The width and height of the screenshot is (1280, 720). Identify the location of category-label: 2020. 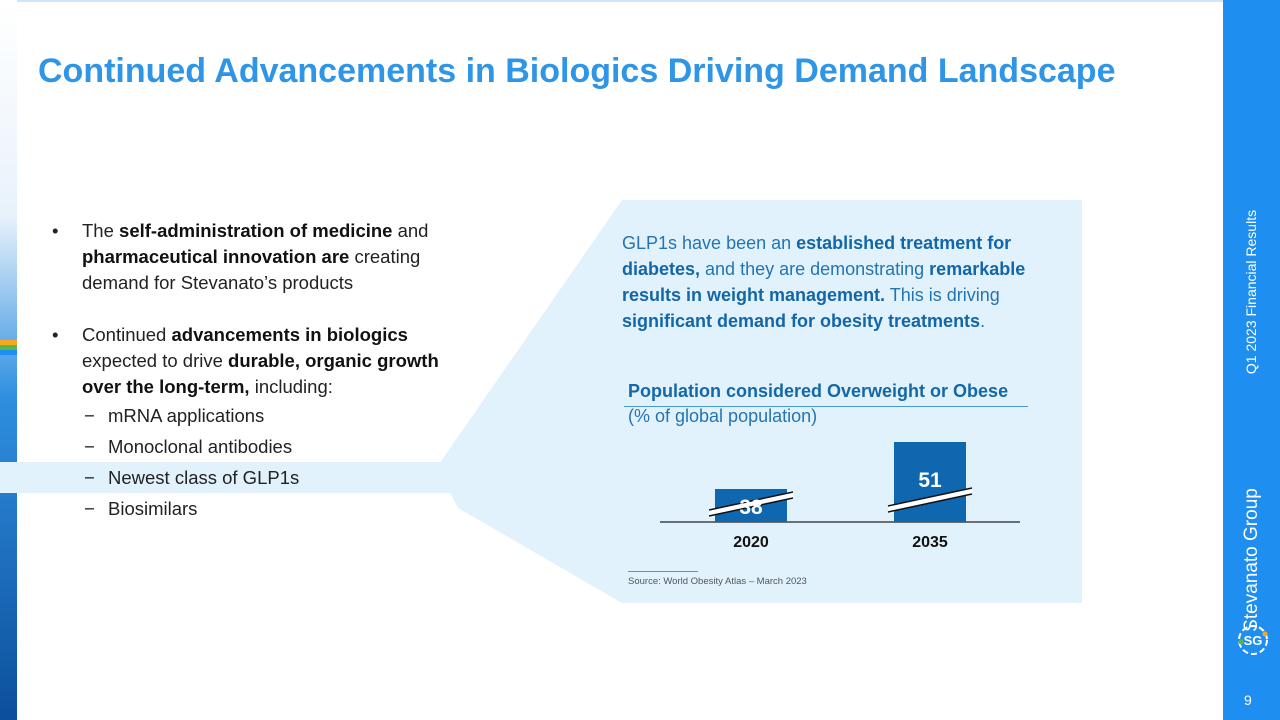
(751, 542).